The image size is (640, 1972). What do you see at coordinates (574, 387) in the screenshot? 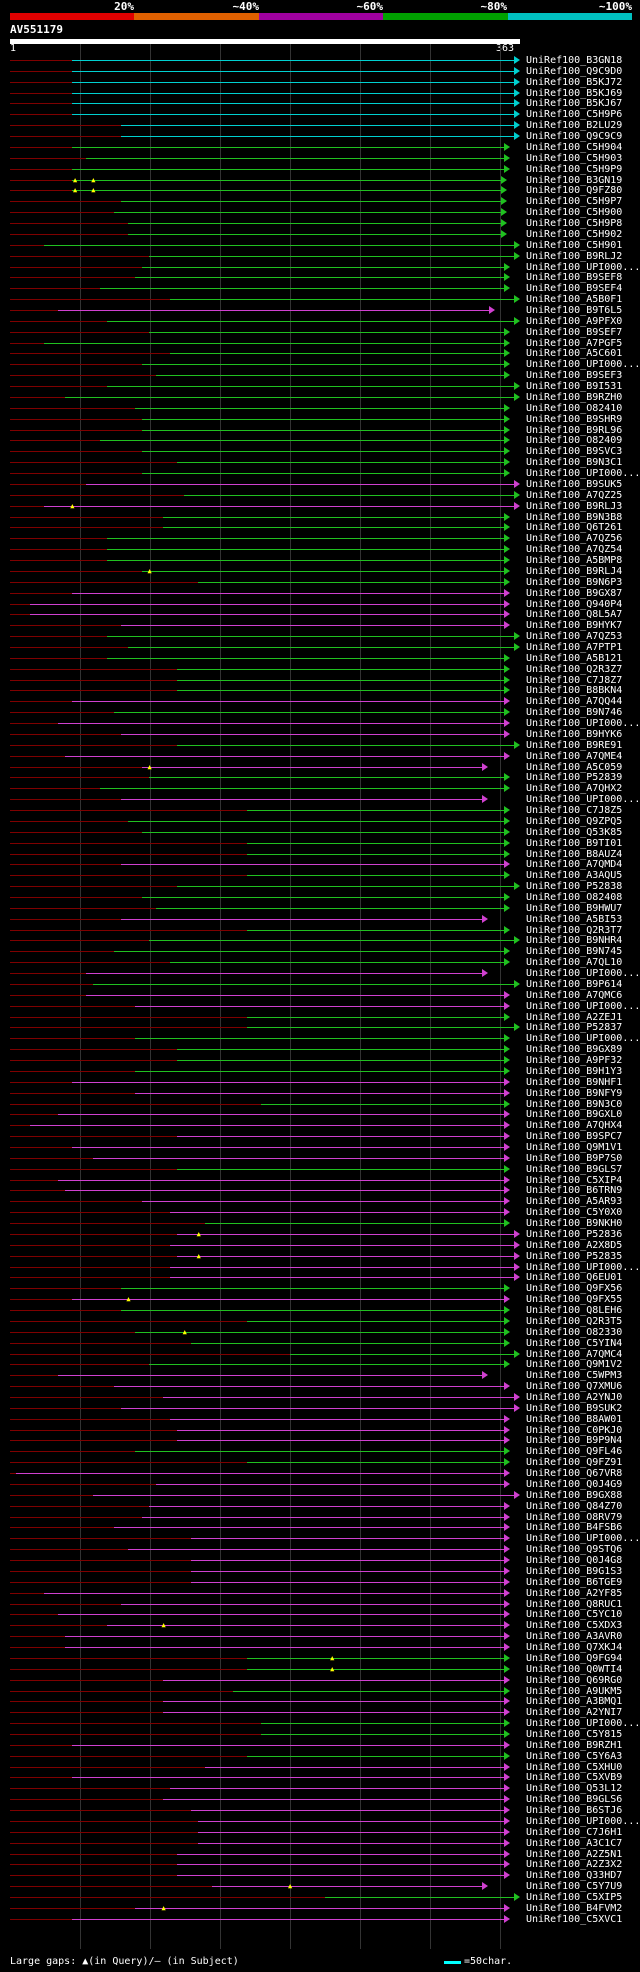
I see `hit-label-link: UniRef100_B9I531` at bounding box center [574, 387].